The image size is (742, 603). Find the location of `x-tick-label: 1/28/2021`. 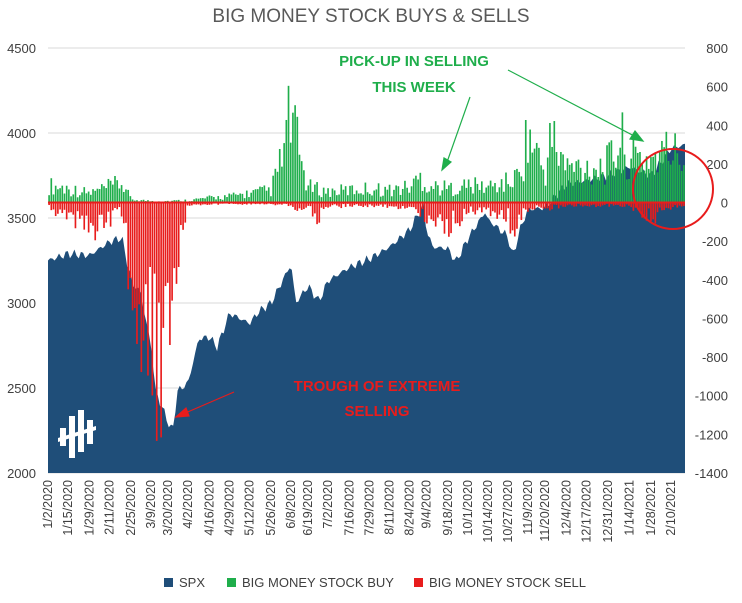

x-tick-label: 1/28/2021 is located at coordinates (651, 508).